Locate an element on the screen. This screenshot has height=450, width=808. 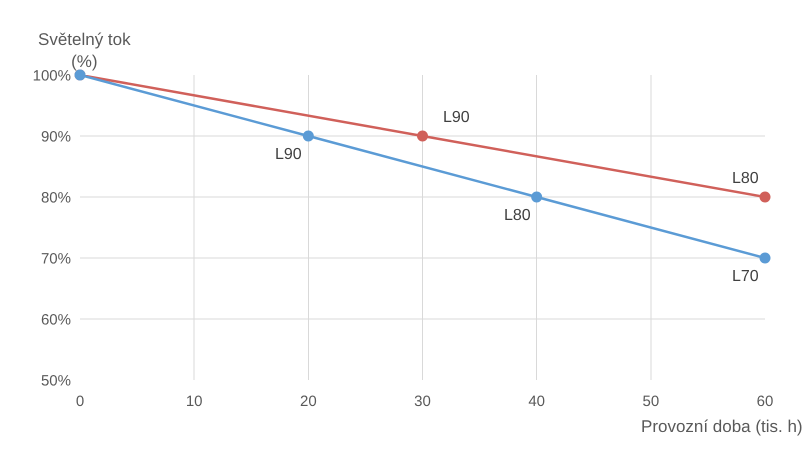
x-tick-label: 60 is located at coordinates (765, 401).